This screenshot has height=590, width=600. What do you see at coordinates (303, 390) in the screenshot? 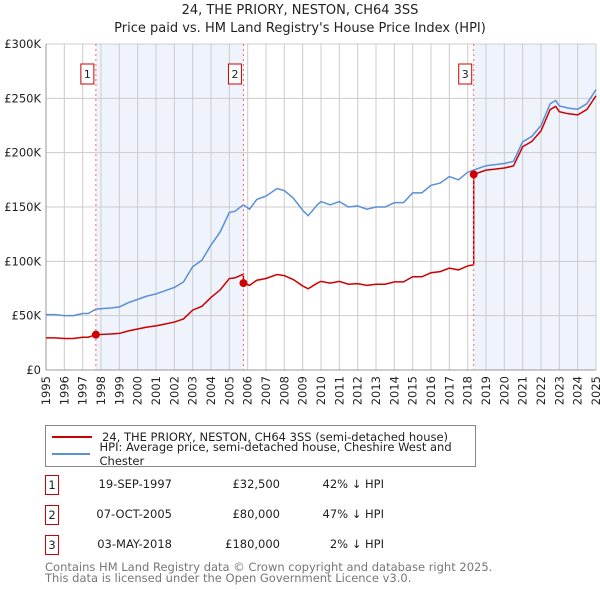
I see `x-tick-label: 2009` at bounding box center [303, 390].